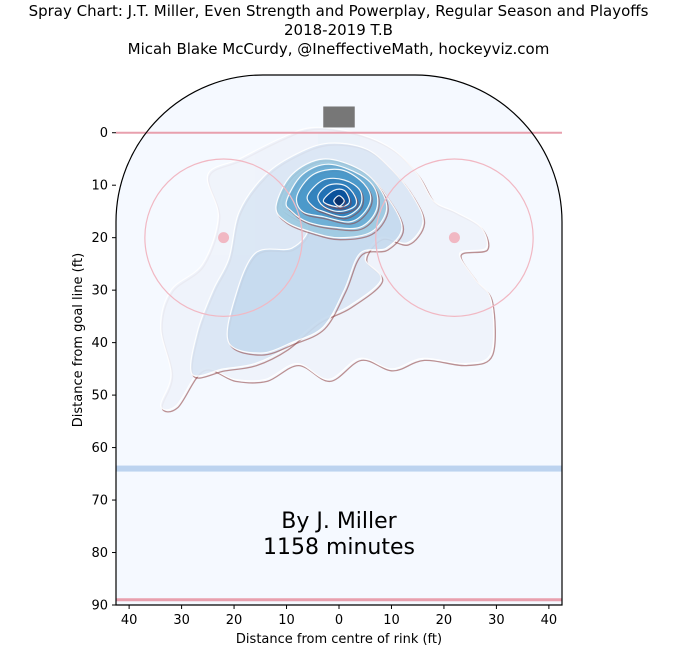  Describe the element at coordinates (99, 553) in the screenshot. I see `y-tick-label: 80` at that location.